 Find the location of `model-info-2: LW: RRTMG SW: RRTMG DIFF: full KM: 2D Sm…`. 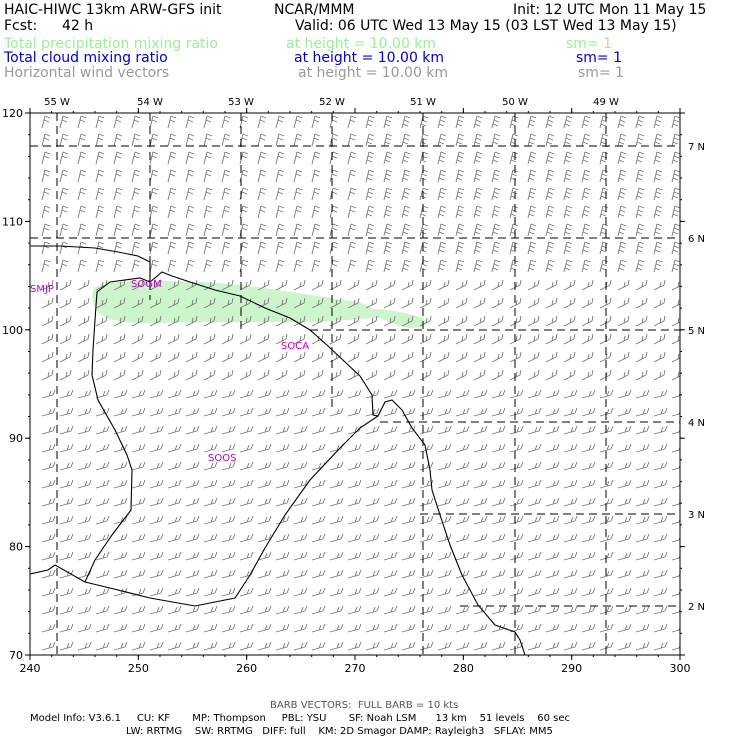

model-info-2: LW: RRTMG SW: RRTMG DIFF: full KM: 2D Sm… is located at coordinates (339, 731).